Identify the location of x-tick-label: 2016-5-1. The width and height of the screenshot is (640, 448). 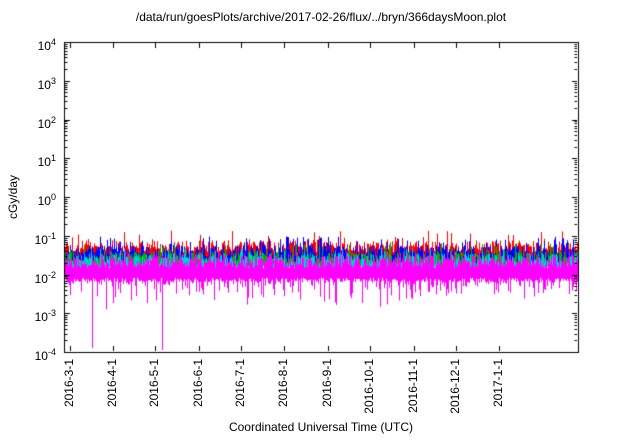
(154, 383).